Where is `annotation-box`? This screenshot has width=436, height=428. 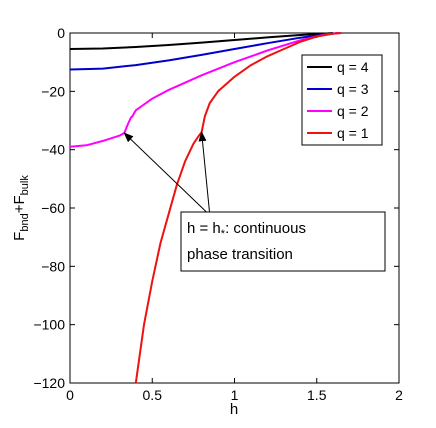 annotation-box is located at coordinates (283, 241).